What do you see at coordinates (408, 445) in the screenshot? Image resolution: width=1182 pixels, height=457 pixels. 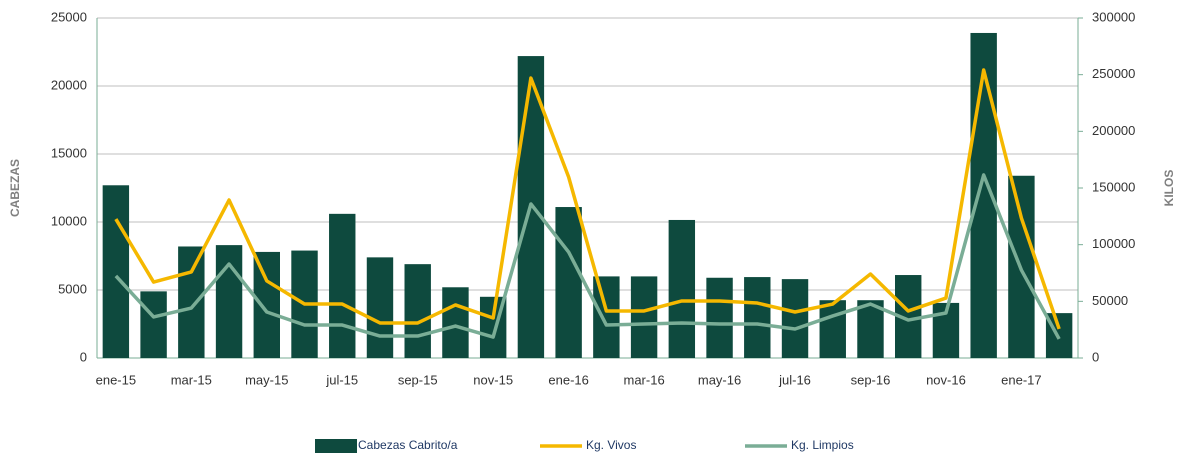 I see `legend-label: Cabezas Cabrito/a` at bounding box center [408, 445].